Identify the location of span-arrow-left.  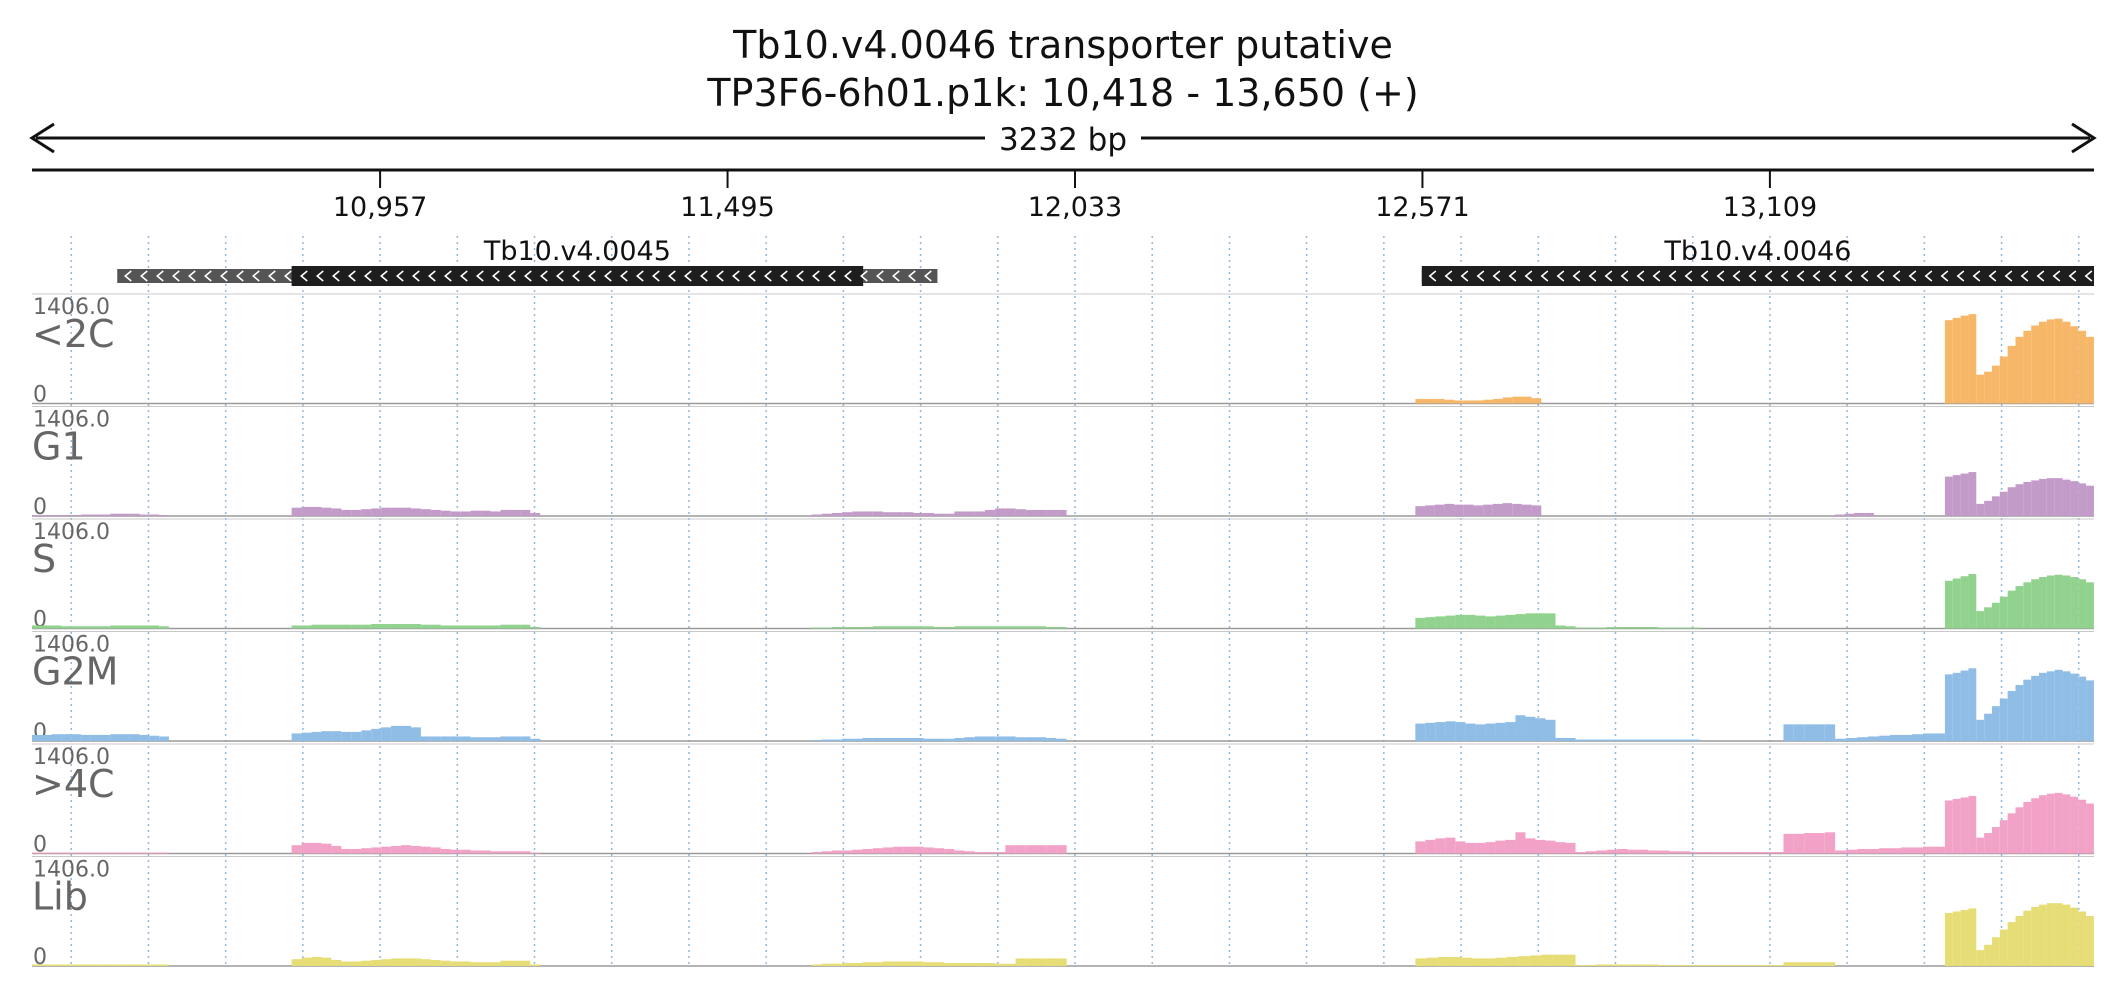
(42, 138).